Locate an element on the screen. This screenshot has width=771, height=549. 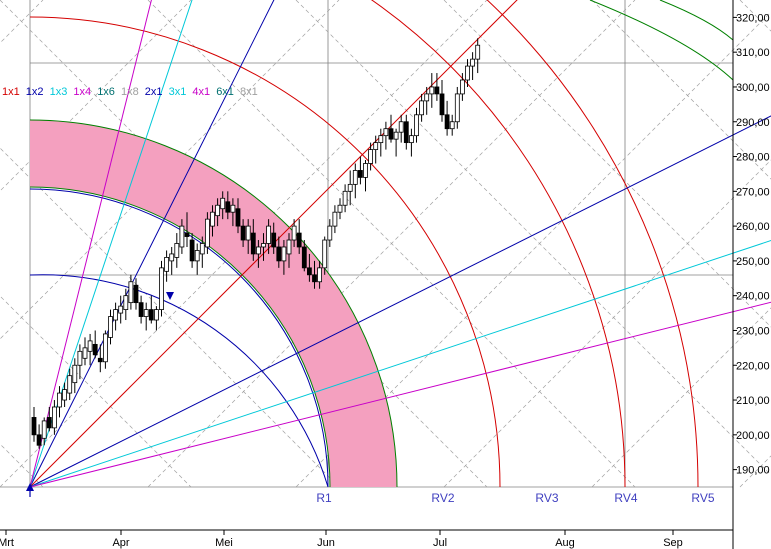
radial-label: RV4 is located at coordinates (625, 498).